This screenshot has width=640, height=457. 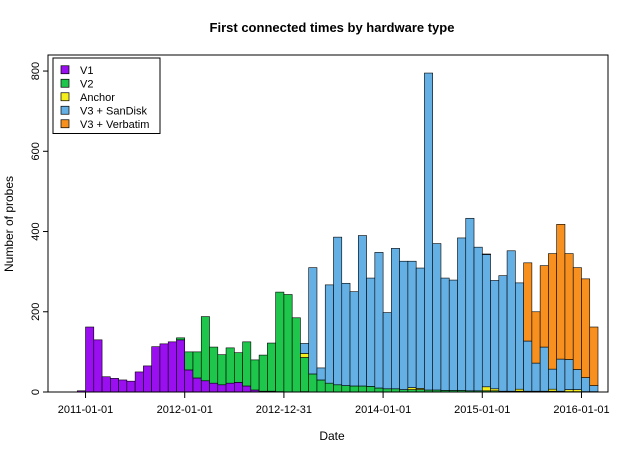 What do you see at coordinates (9, 224) in the screenshot?
I see `y-axis-label: Number of probes` at bounding box center [9, 224].